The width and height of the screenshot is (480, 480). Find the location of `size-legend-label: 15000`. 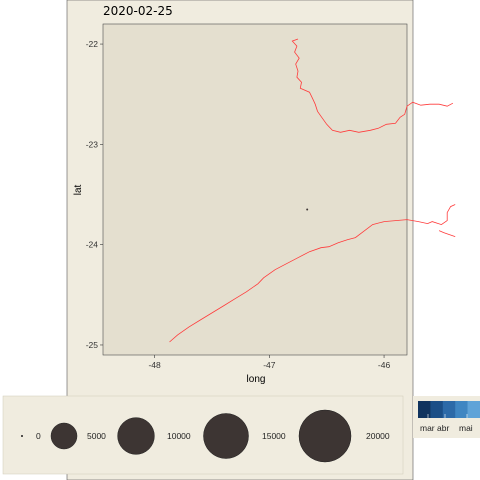

size-legend-label: 15000 is located at coordinates (274, 436).